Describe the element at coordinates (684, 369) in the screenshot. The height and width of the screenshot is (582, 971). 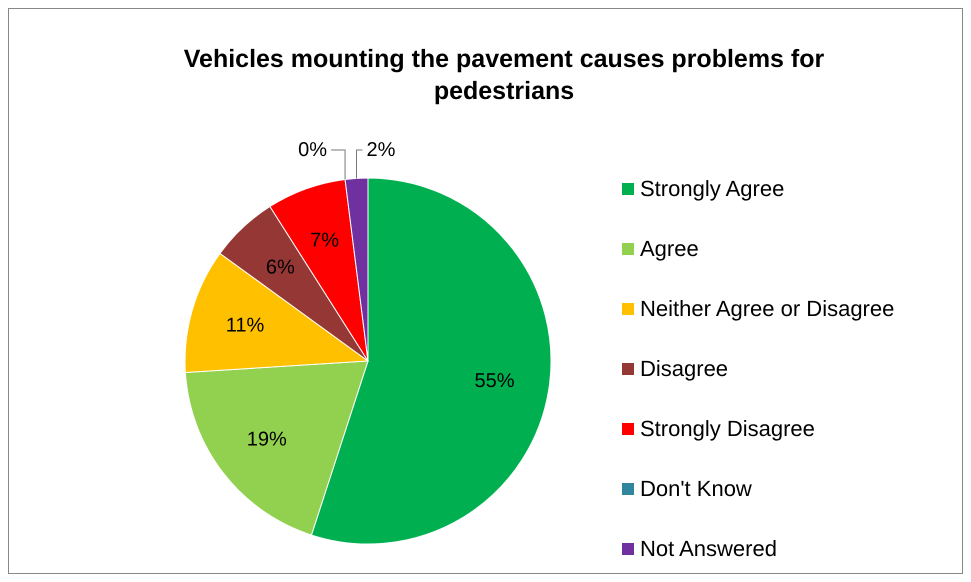
I see `legend-label: Disagree` at that location.